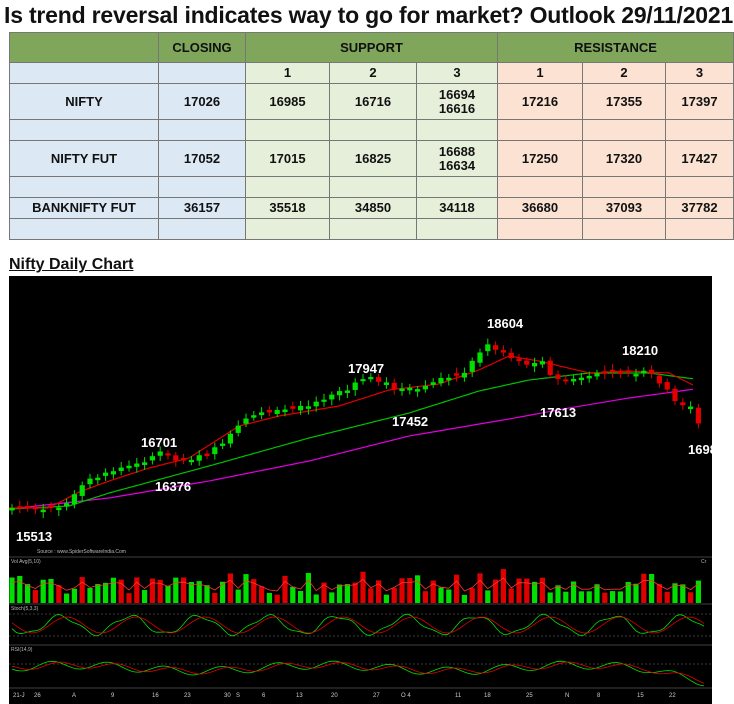 This screenshot has height=704, width=734. What do you see at coordinates (19, 696) in the screenshot?
I see `x-tick-label: 21-J` at bounding box center [19, 696].